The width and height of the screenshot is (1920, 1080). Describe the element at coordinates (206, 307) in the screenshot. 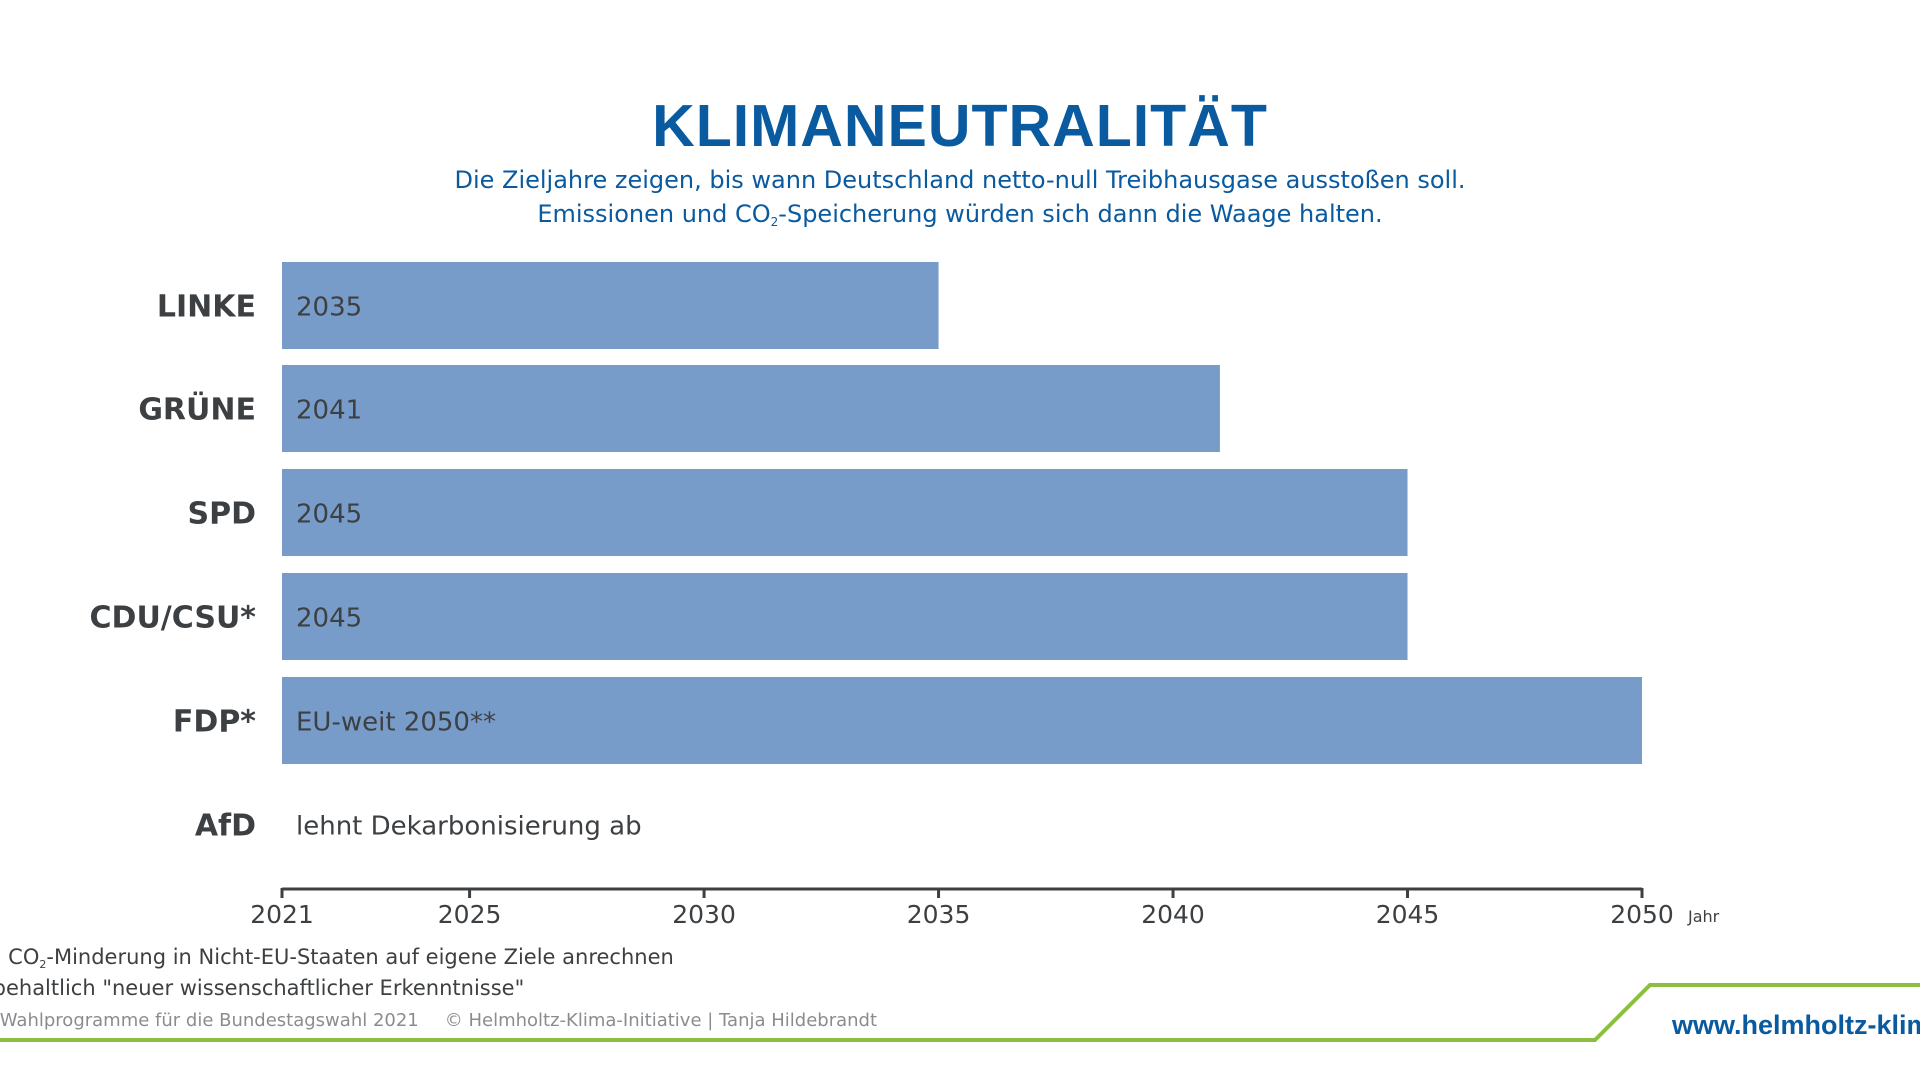

I see `category-label-0: LINKE` at that location.